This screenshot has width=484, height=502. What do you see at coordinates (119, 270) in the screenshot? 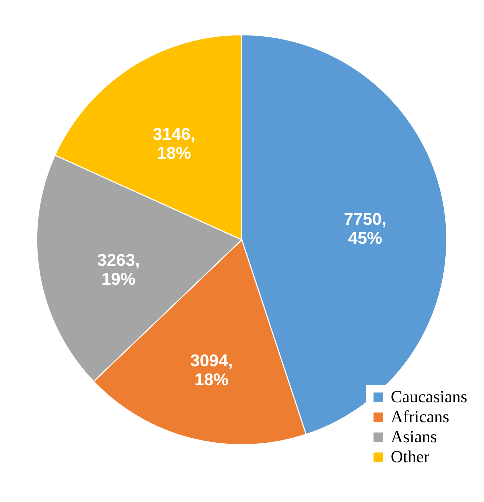
I see `data-label: 3263, 19%` at bounding box center [119, 270].